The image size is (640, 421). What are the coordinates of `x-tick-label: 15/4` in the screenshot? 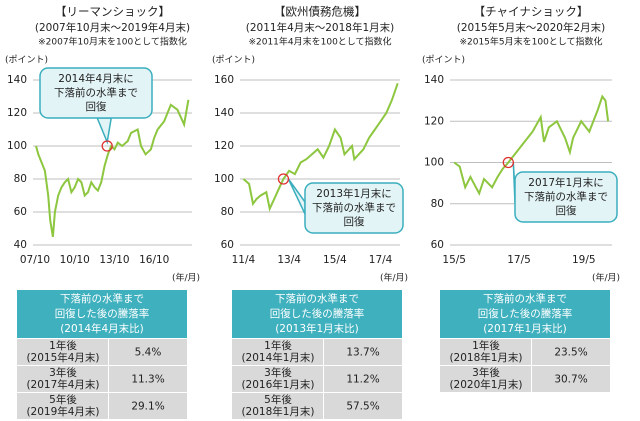 It's located at (335, 260).